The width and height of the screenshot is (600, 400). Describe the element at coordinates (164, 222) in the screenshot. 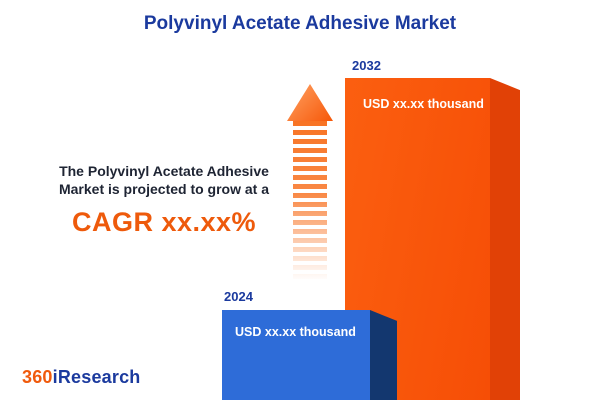

I see `cagr-value: CAGR xx.xx%` at that location.